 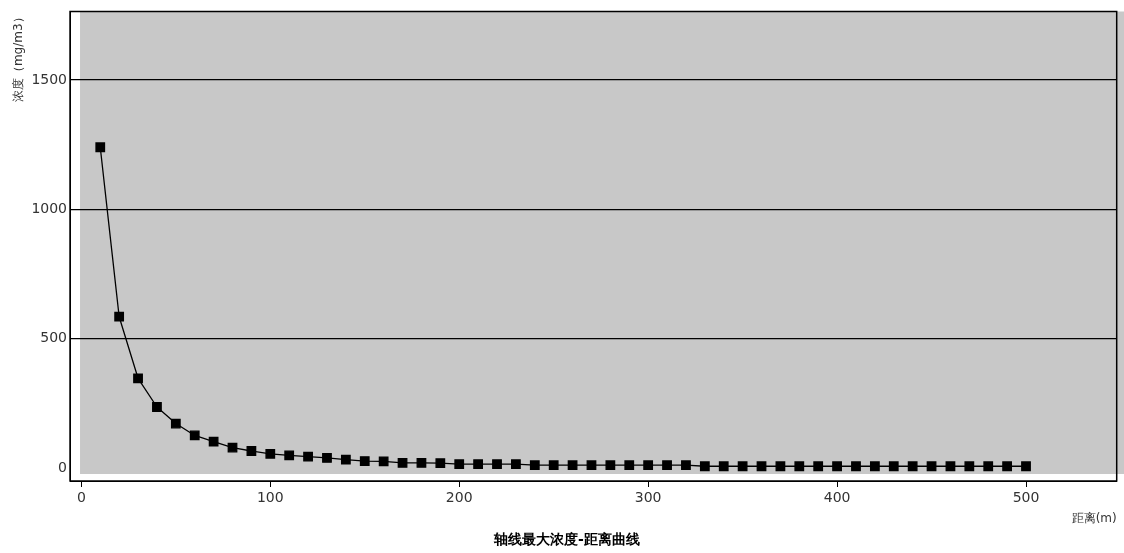 I want to click on x-tick-label: 300, so click(x=648, y=497).